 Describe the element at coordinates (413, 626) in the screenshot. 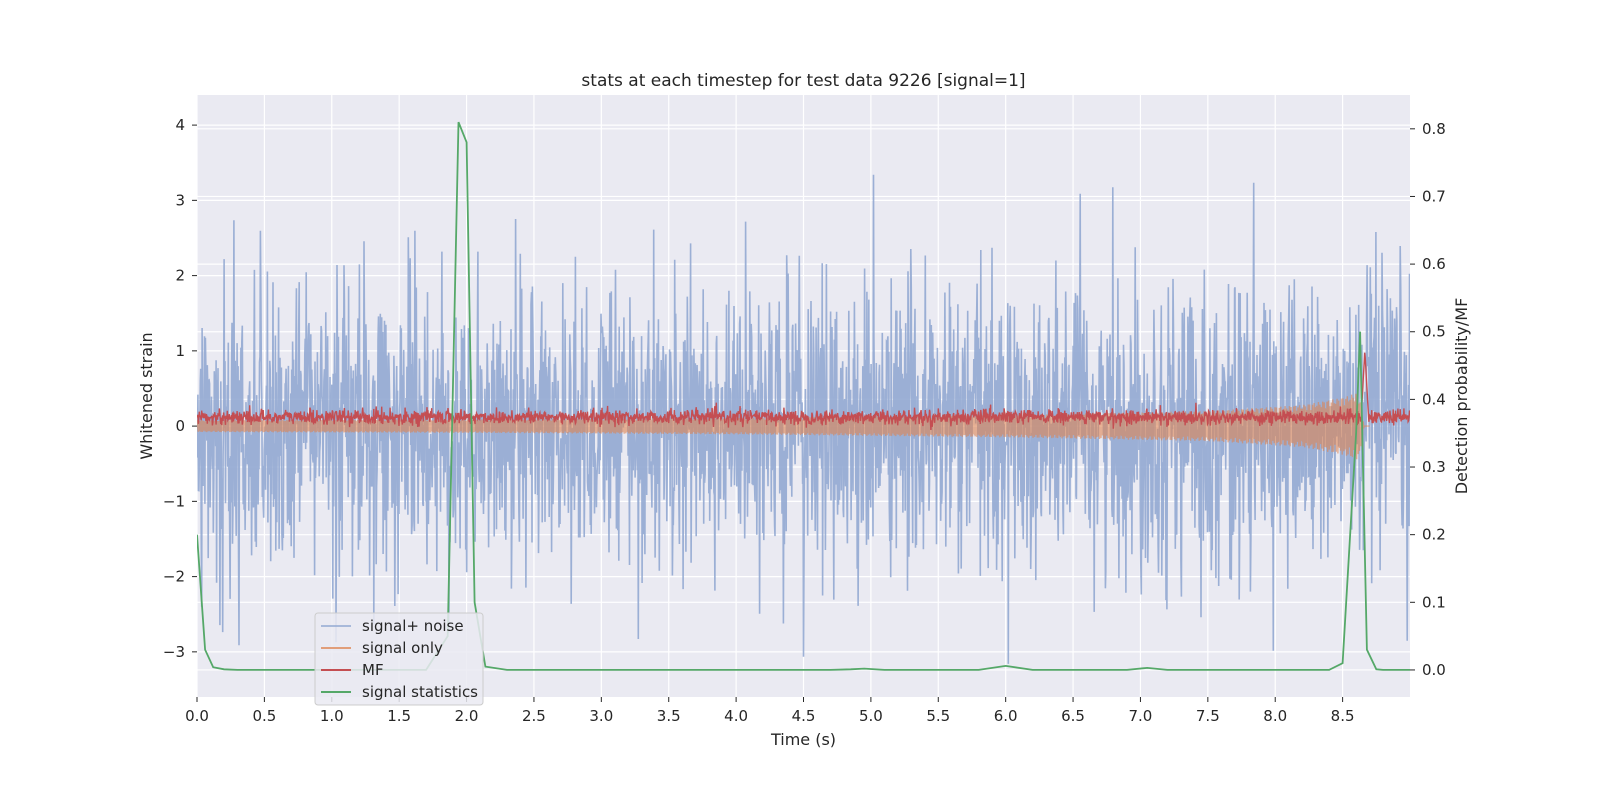

I see `legend-label-signal-noise: signal+ noise` at that location.